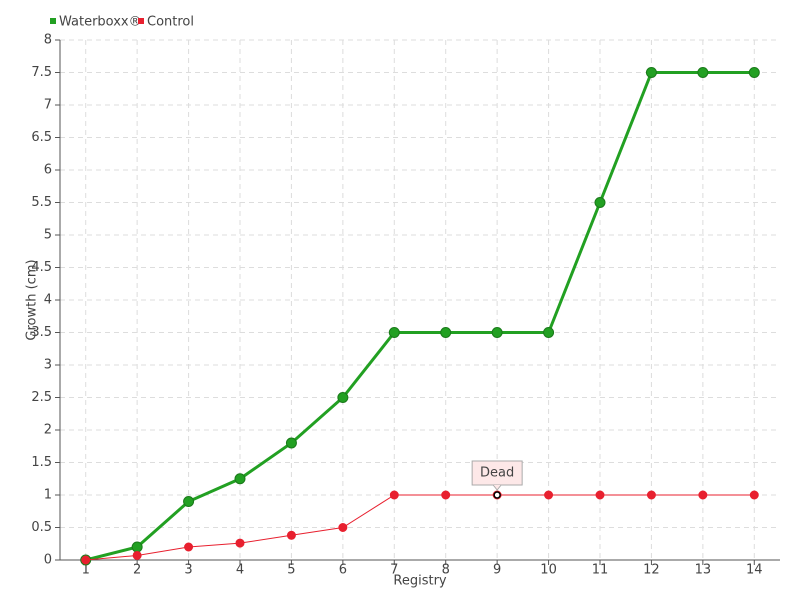  I want to click on x-tick-label: 3, so click(188, 570).